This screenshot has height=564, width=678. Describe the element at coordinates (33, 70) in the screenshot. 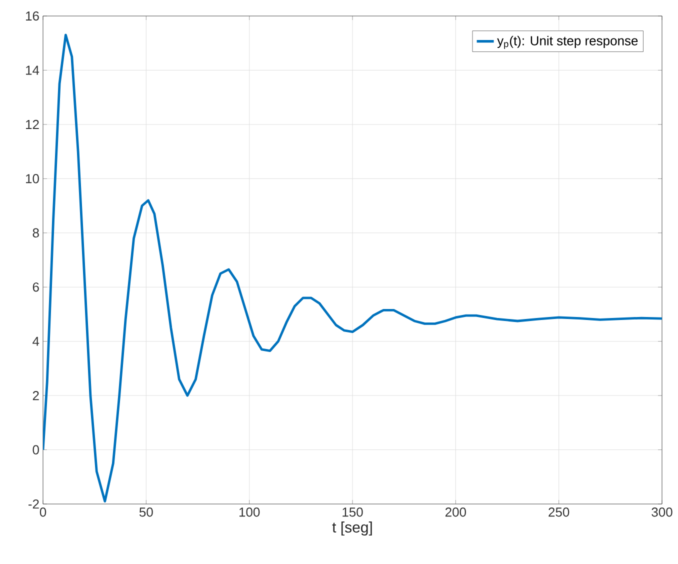

I see `y-tick-label: 14` at that location.